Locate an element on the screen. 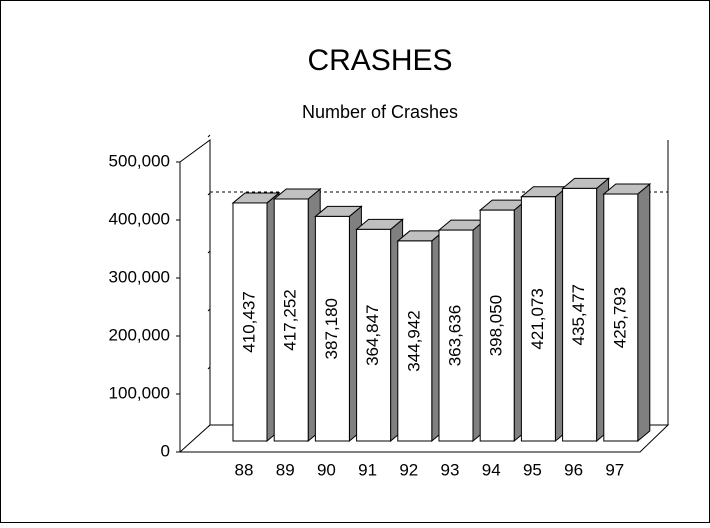 The height and width of the screenshot is (528, 710). x-tick-label: 97 is located at coordinates (614, 469).